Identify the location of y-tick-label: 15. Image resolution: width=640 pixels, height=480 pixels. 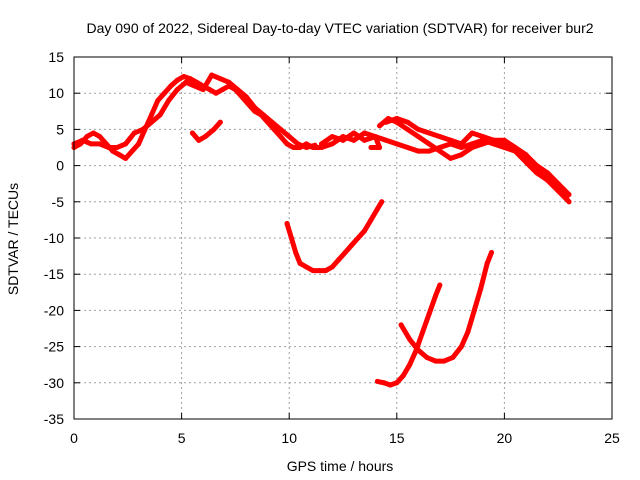
(56, 57).